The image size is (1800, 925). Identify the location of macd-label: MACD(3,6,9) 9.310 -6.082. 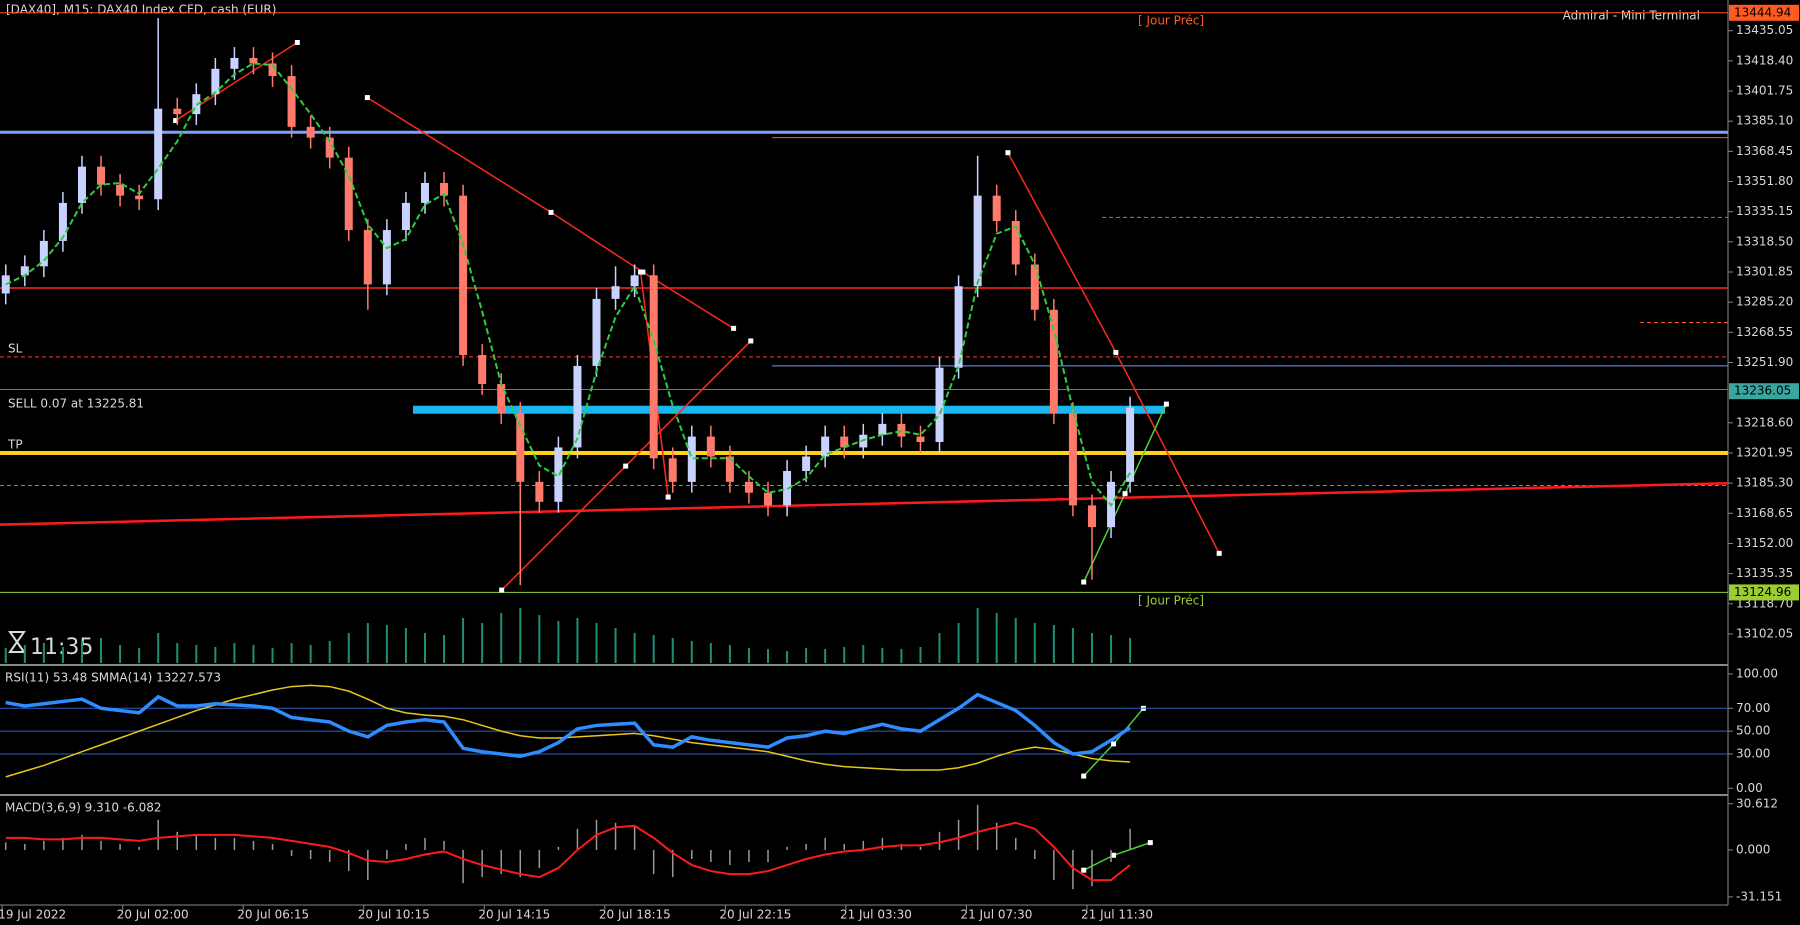
(83, 808).